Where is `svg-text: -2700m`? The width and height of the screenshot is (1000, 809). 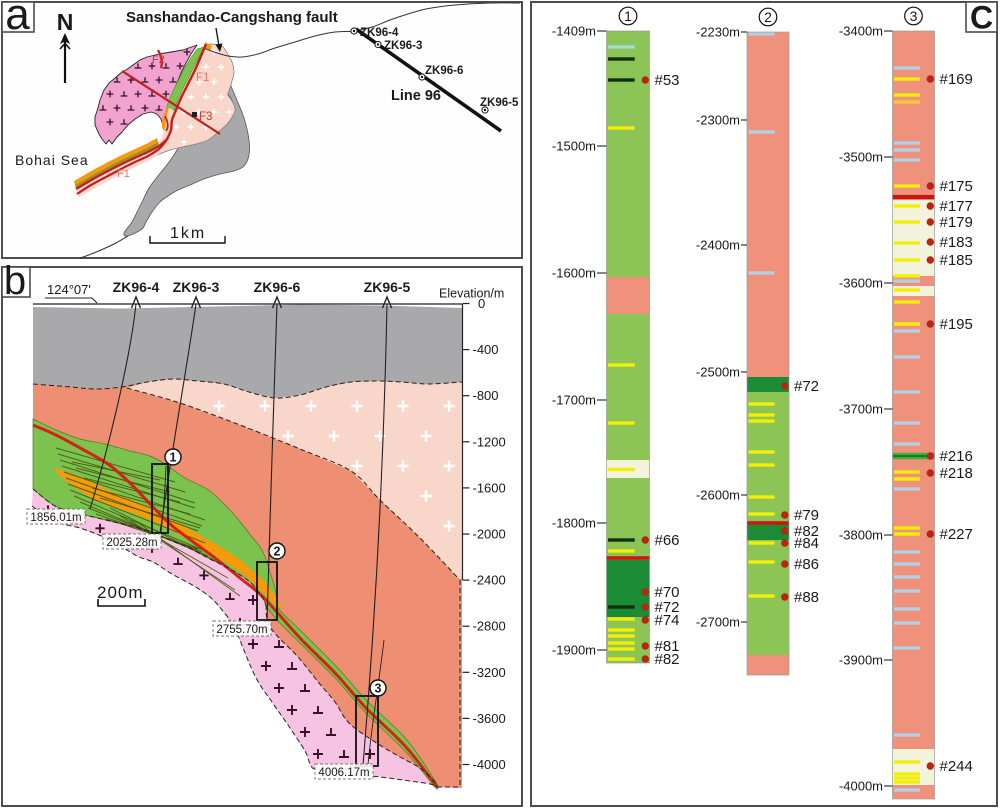 svg-text: -2700m is located at coordinates (718, 622).